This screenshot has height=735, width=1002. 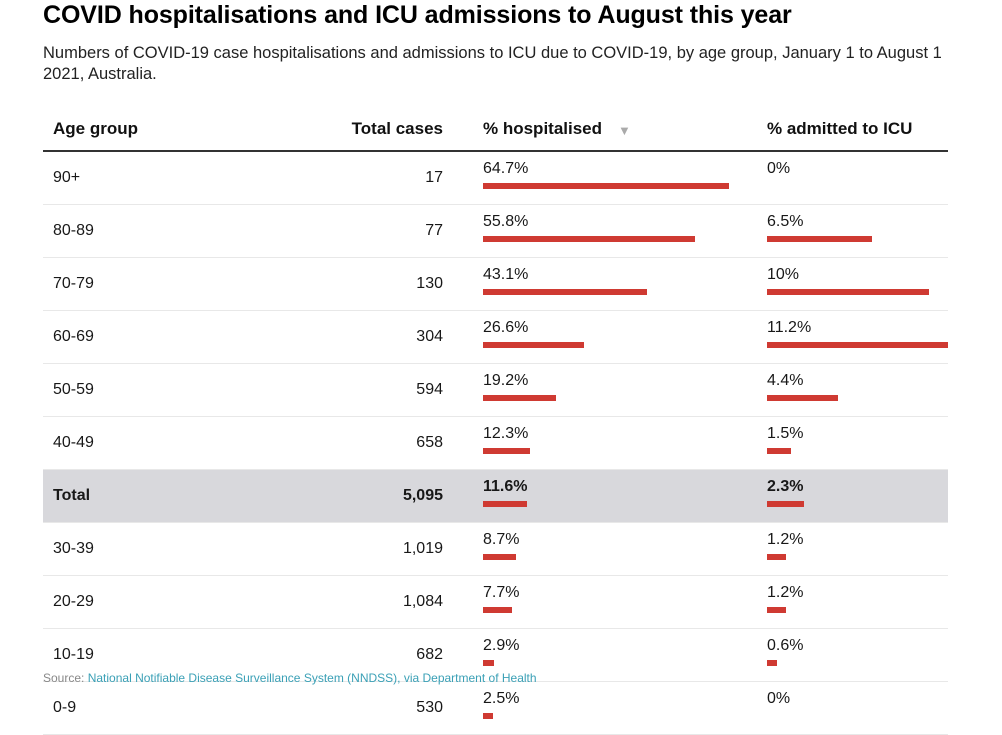 I want to click on cell-age-group: 60-69, so click(x=178, y=337).